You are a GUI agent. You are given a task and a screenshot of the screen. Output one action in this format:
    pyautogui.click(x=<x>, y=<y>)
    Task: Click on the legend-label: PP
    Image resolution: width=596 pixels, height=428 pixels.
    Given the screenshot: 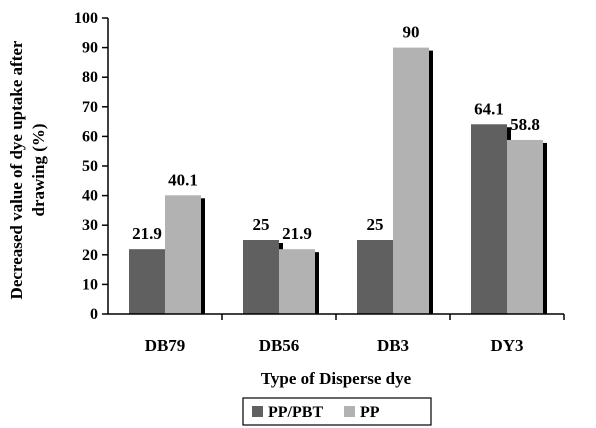 What is the action you would take?
    pyautogui.click(x=370, y=412)
    